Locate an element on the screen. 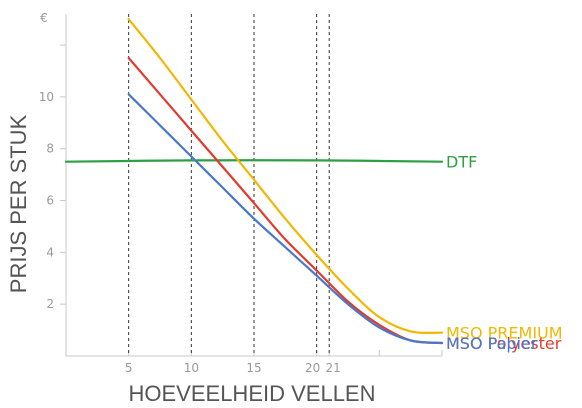 This screenshot has width=582, height=408. x-tick-label: 21 is located at coordinates (333, 368).